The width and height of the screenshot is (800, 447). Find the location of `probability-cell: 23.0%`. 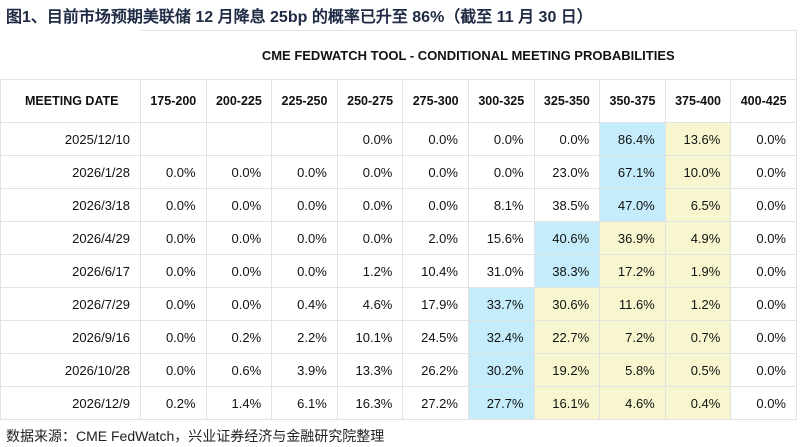

probability-cell: 23.0% is located at coordinates (567, 172).